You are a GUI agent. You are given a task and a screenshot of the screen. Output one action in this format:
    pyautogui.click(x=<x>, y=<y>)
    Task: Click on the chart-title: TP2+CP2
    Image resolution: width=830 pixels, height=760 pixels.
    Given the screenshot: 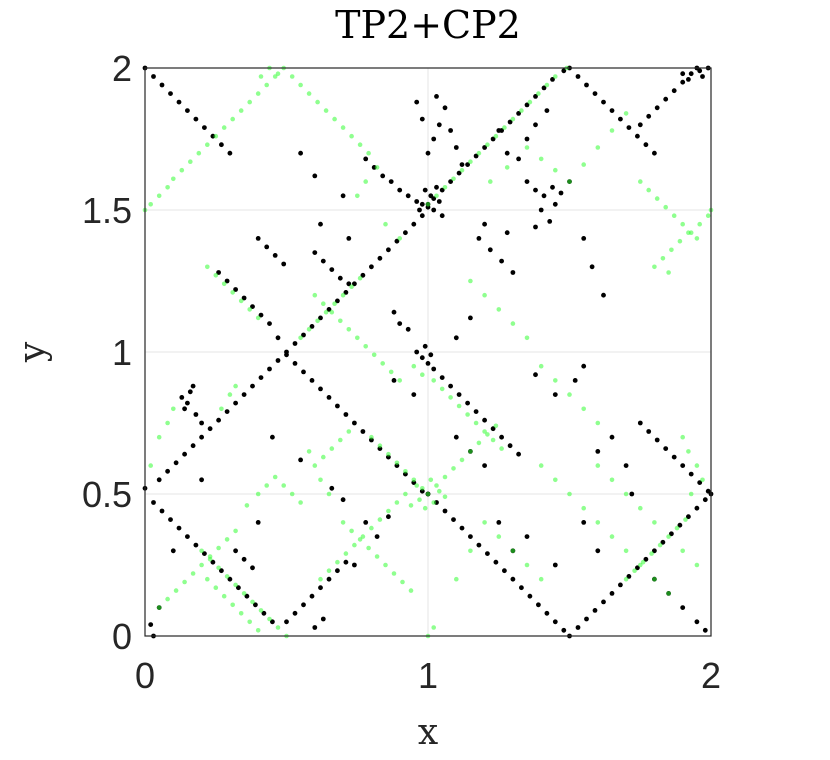 What is the action you would take?
    pyautogui.click(x=428, y=25)
    